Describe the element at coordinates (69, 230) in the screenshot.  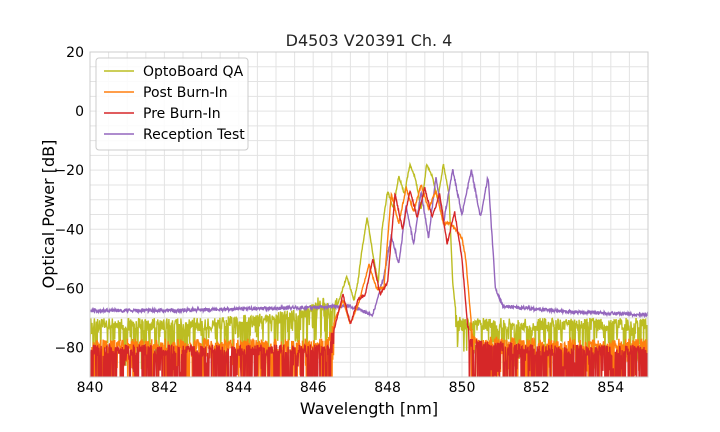
I see `y-tick-label: −40` at that location.